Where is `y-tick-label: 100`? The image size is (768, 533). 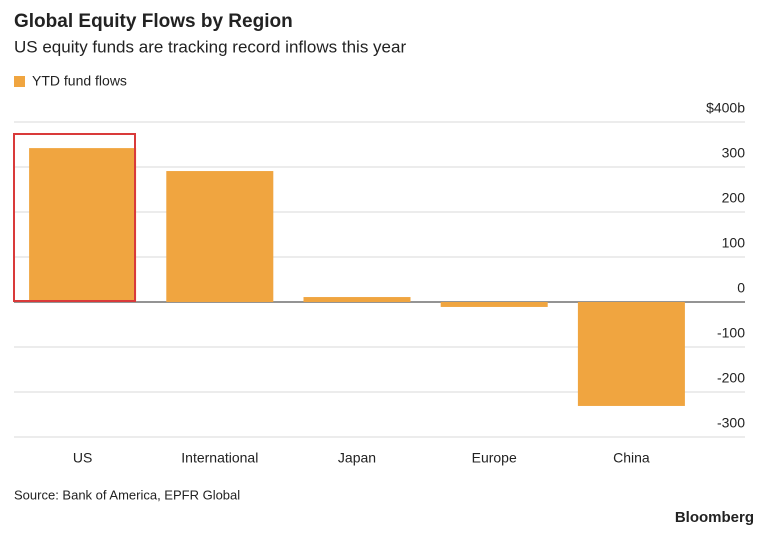 y-tick-label: 100 is located at coordinates (734, 243).